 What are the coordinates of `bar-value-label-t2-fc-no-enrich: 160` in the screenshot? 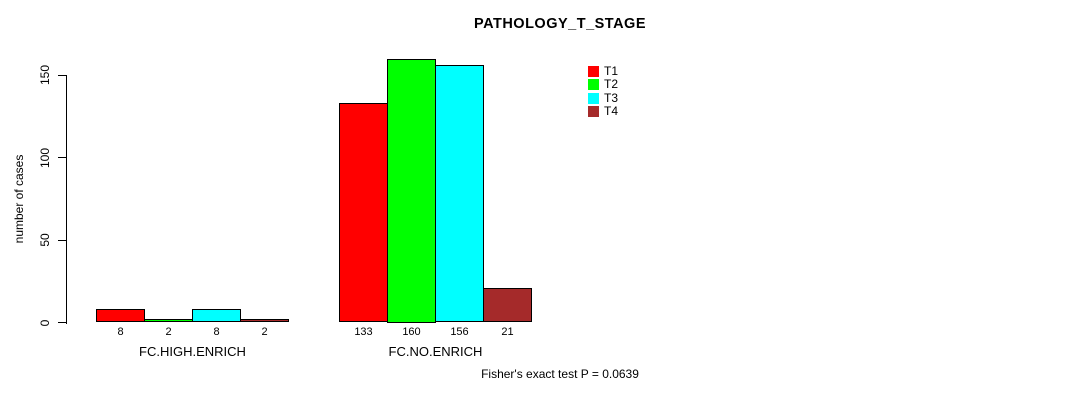 It's located at (411, 332).